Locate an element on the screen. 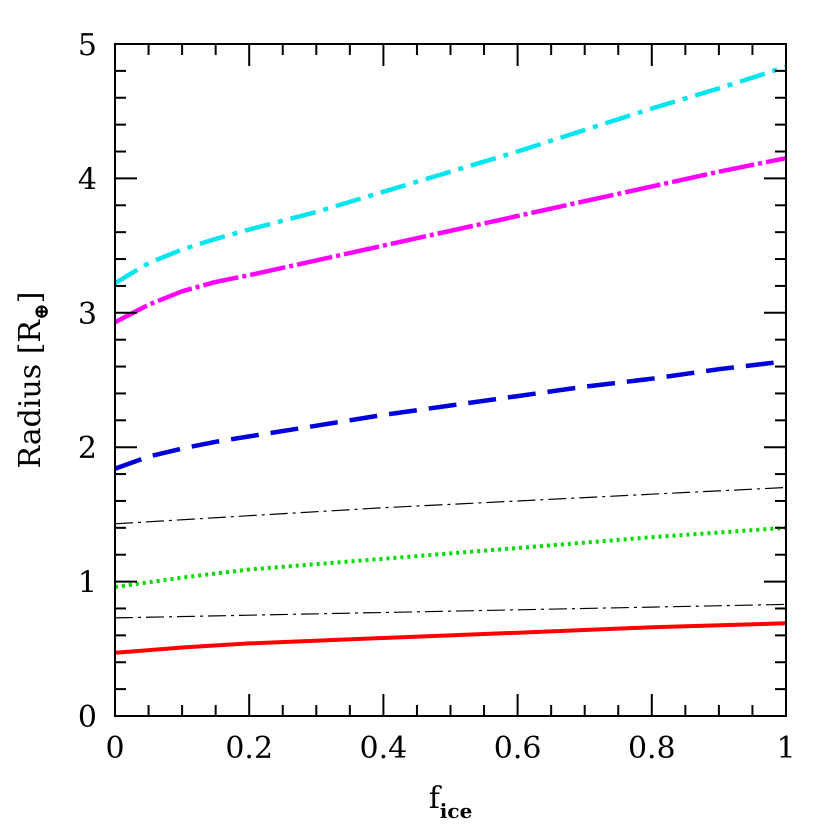 The height and width of the screenshot is (830, 830). x-tick-label: 1 is located at coordinates (785, 748).